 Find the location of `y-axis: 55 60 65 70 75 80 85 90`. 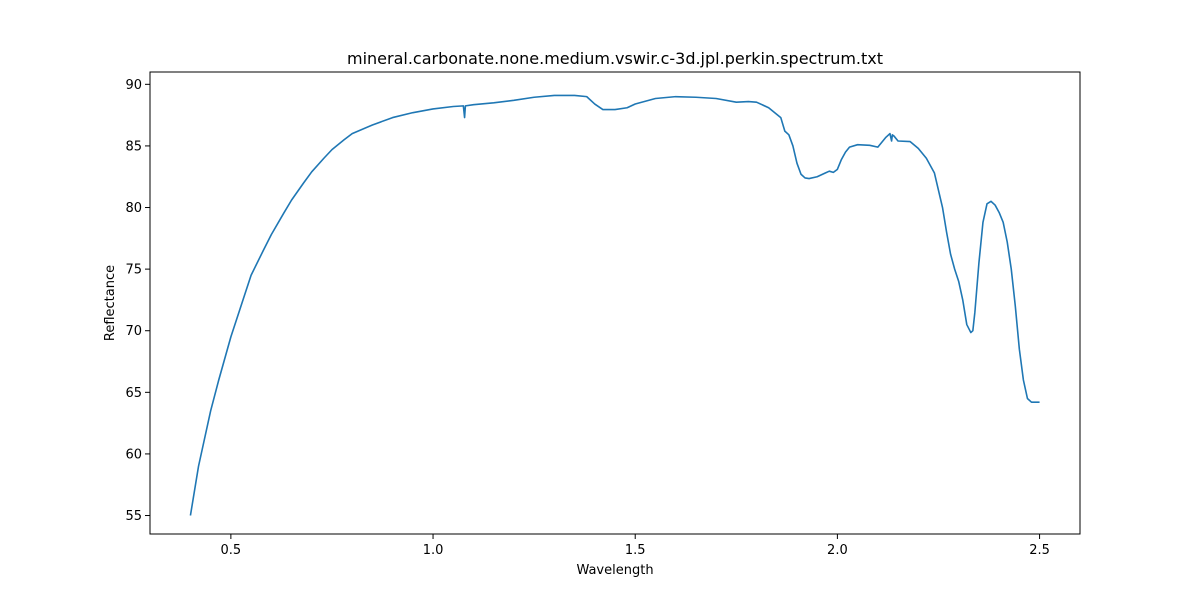

y-axis: 55 60 65 70 75 80 85 90 is located at coordinates (137, 301).